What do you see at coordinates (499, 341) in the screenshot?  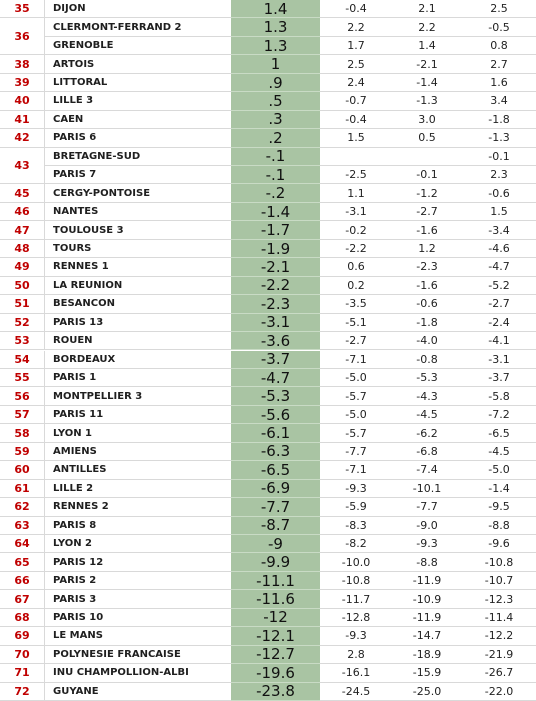 I see `num-cell: -4.1` at bounding box center [499, 341].